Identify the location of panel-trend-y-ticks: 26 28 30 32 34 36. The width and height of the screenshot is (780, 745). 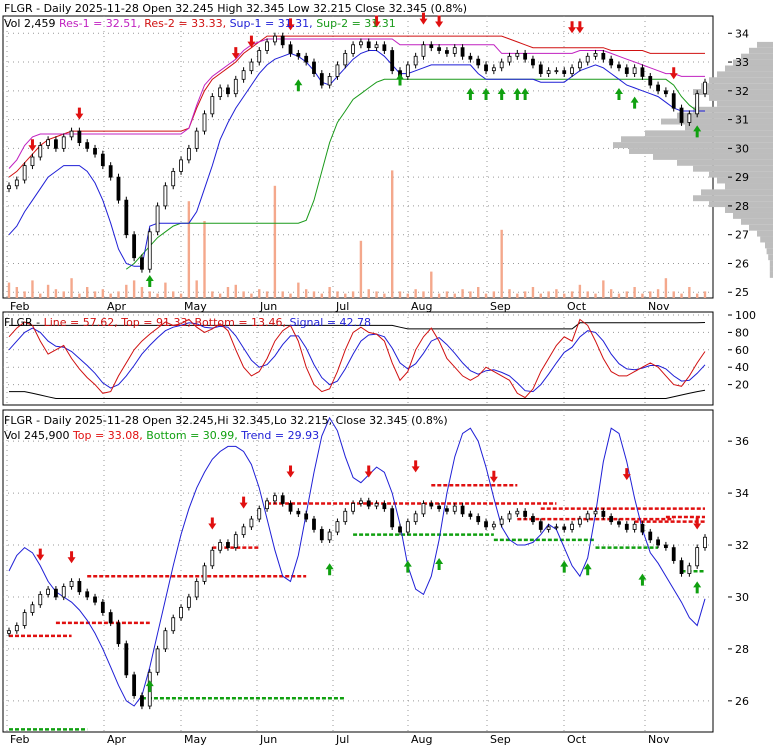
(738, 571).